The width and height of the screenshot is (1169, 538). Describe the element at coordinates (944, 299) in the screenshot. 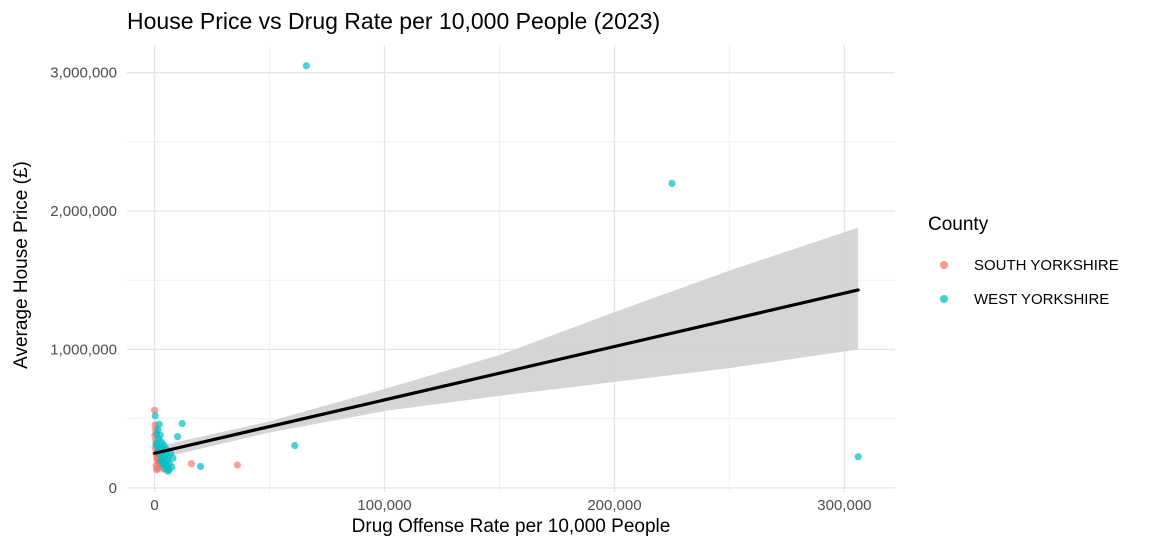

I see `legend-swatch-west-yorkshire` at that location.